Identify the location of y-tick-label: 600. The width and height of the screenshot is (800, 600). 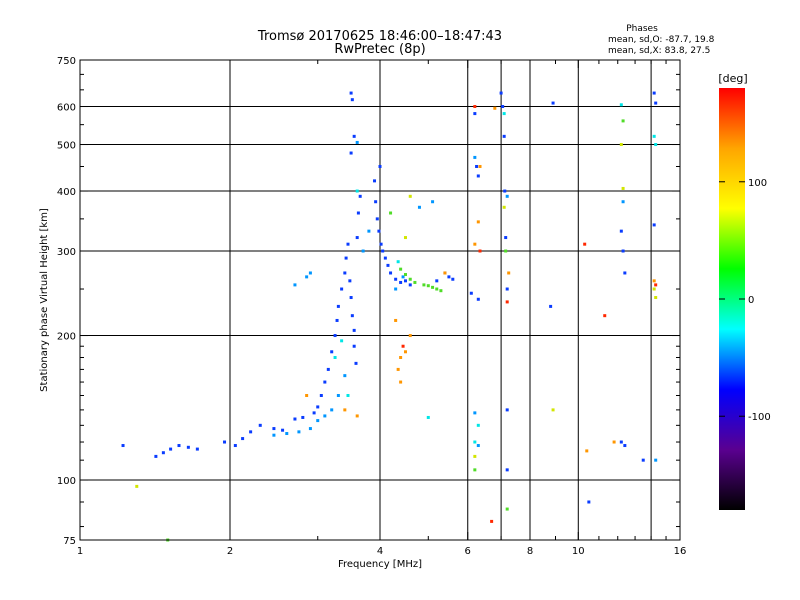
(66, 108).